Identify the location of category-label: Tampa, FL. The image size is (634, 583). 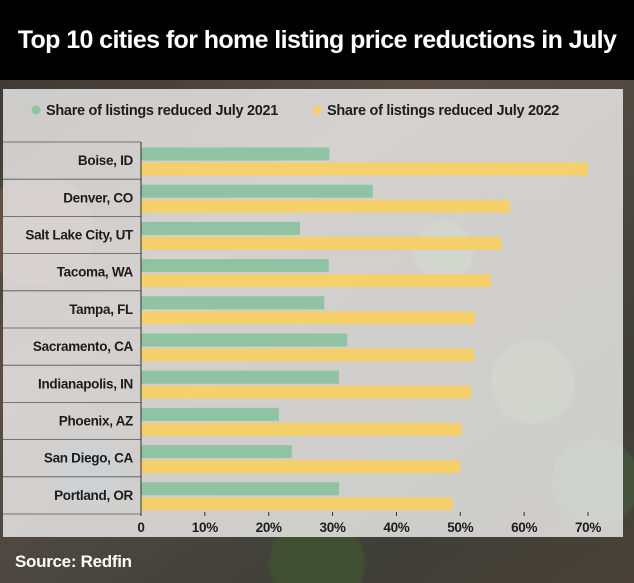
(101, 309).